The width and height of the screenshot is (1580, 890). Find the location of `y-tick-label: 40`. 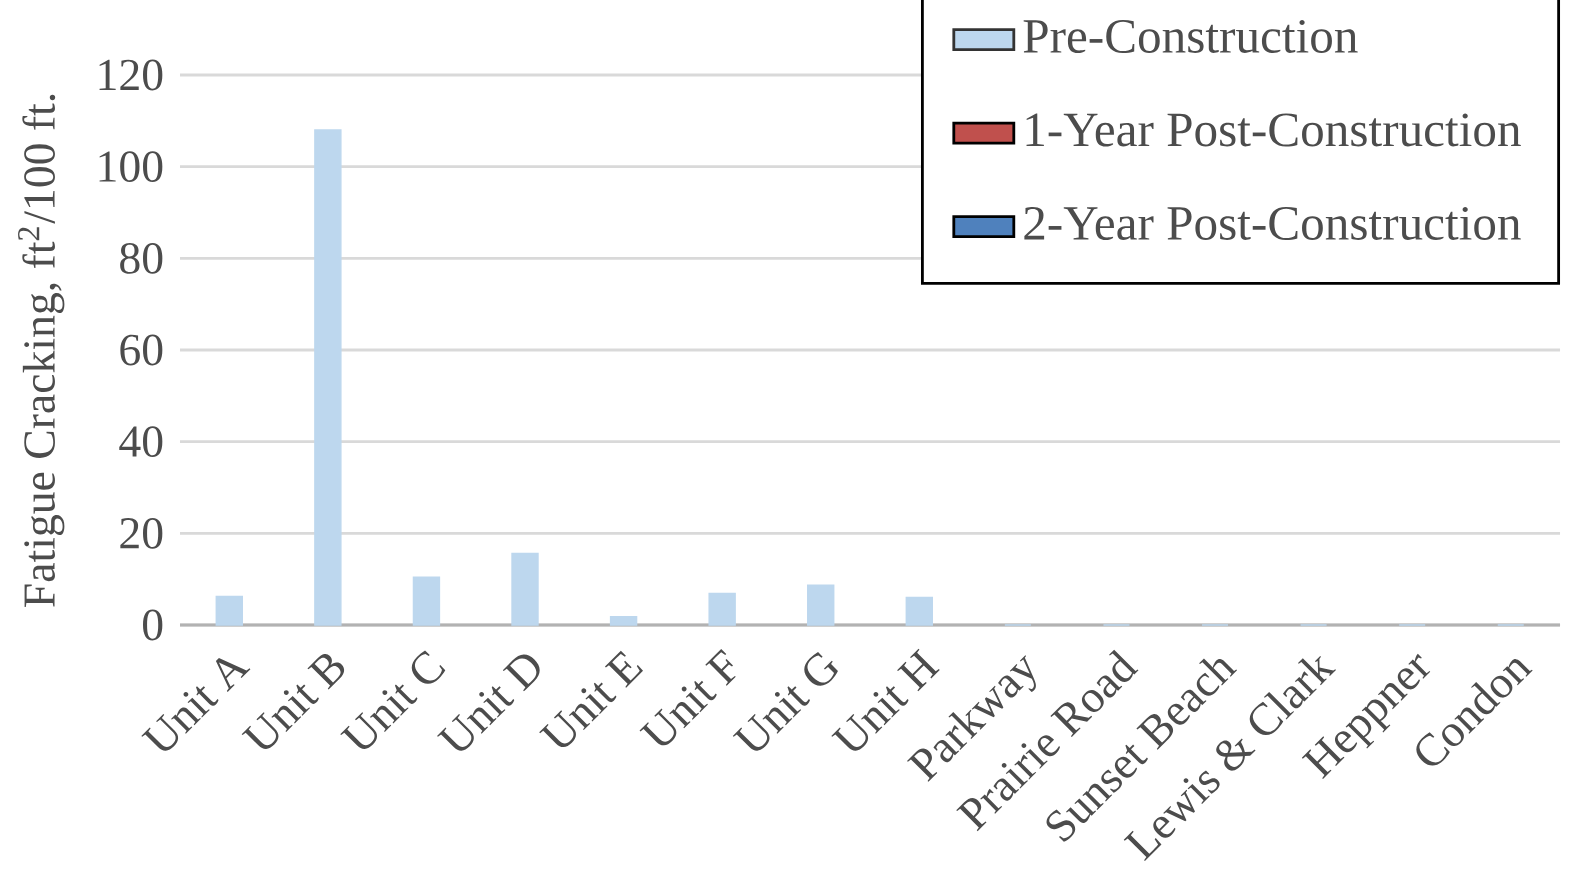

y-tick-label: 40 is located at coordinates (141, 442).